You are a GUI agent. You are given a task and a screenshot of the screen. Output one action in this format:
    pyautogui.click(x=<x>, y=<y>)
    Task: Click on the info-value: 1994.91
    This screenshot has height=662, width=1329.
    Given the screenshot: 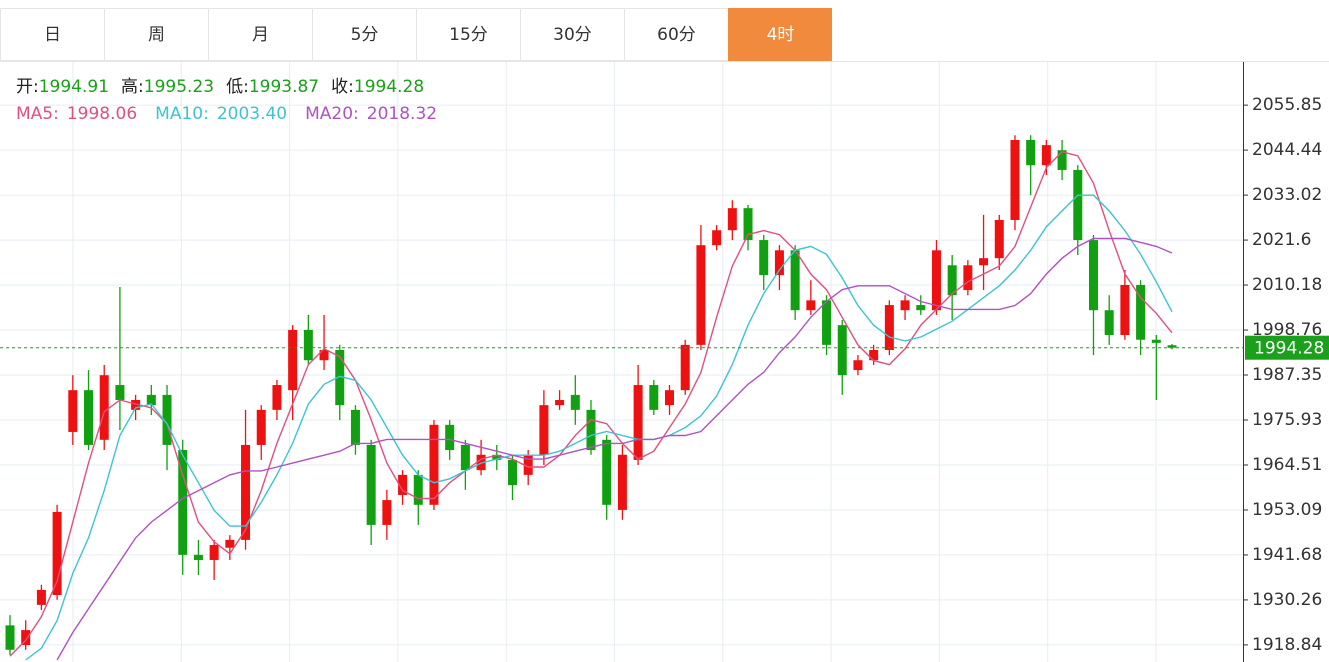 What is the action you would take?
    pyautogui.click(x=74, y=87)
    